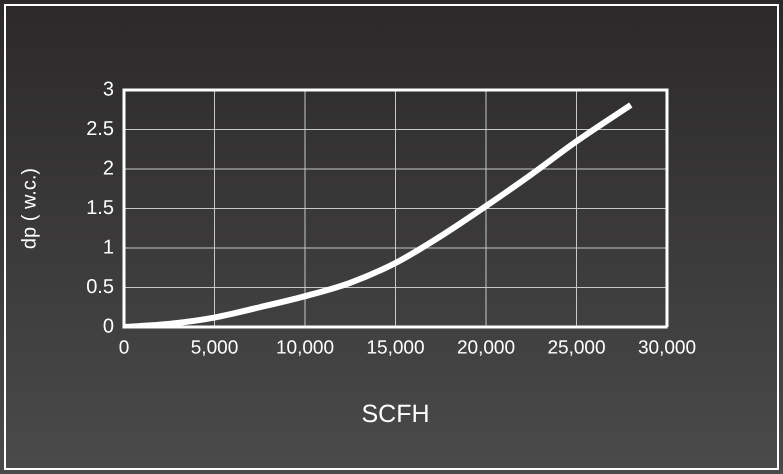 This screenshot has width=783, height=474. Describe the element at coordinates (29, 209) in the screenshot. I see `y-axis-title: dp ( w.c.)` at that location.